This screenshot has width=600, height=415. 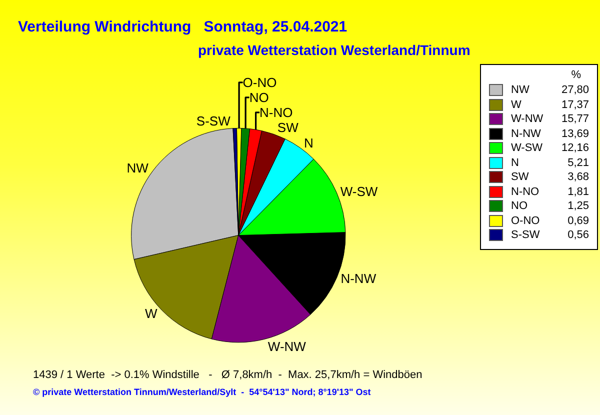 What do you see at coordinates (577, 235) in the screenshot?
I see `data-label: 0,56` at bounding box center [577, 235].